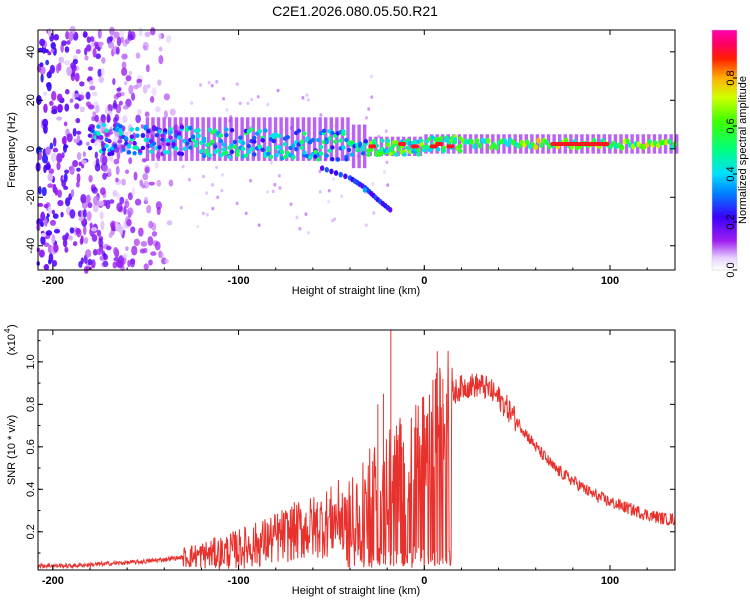 The image size is (750, 600). I want to click on x-tick-label: -100, so click(239, 281).